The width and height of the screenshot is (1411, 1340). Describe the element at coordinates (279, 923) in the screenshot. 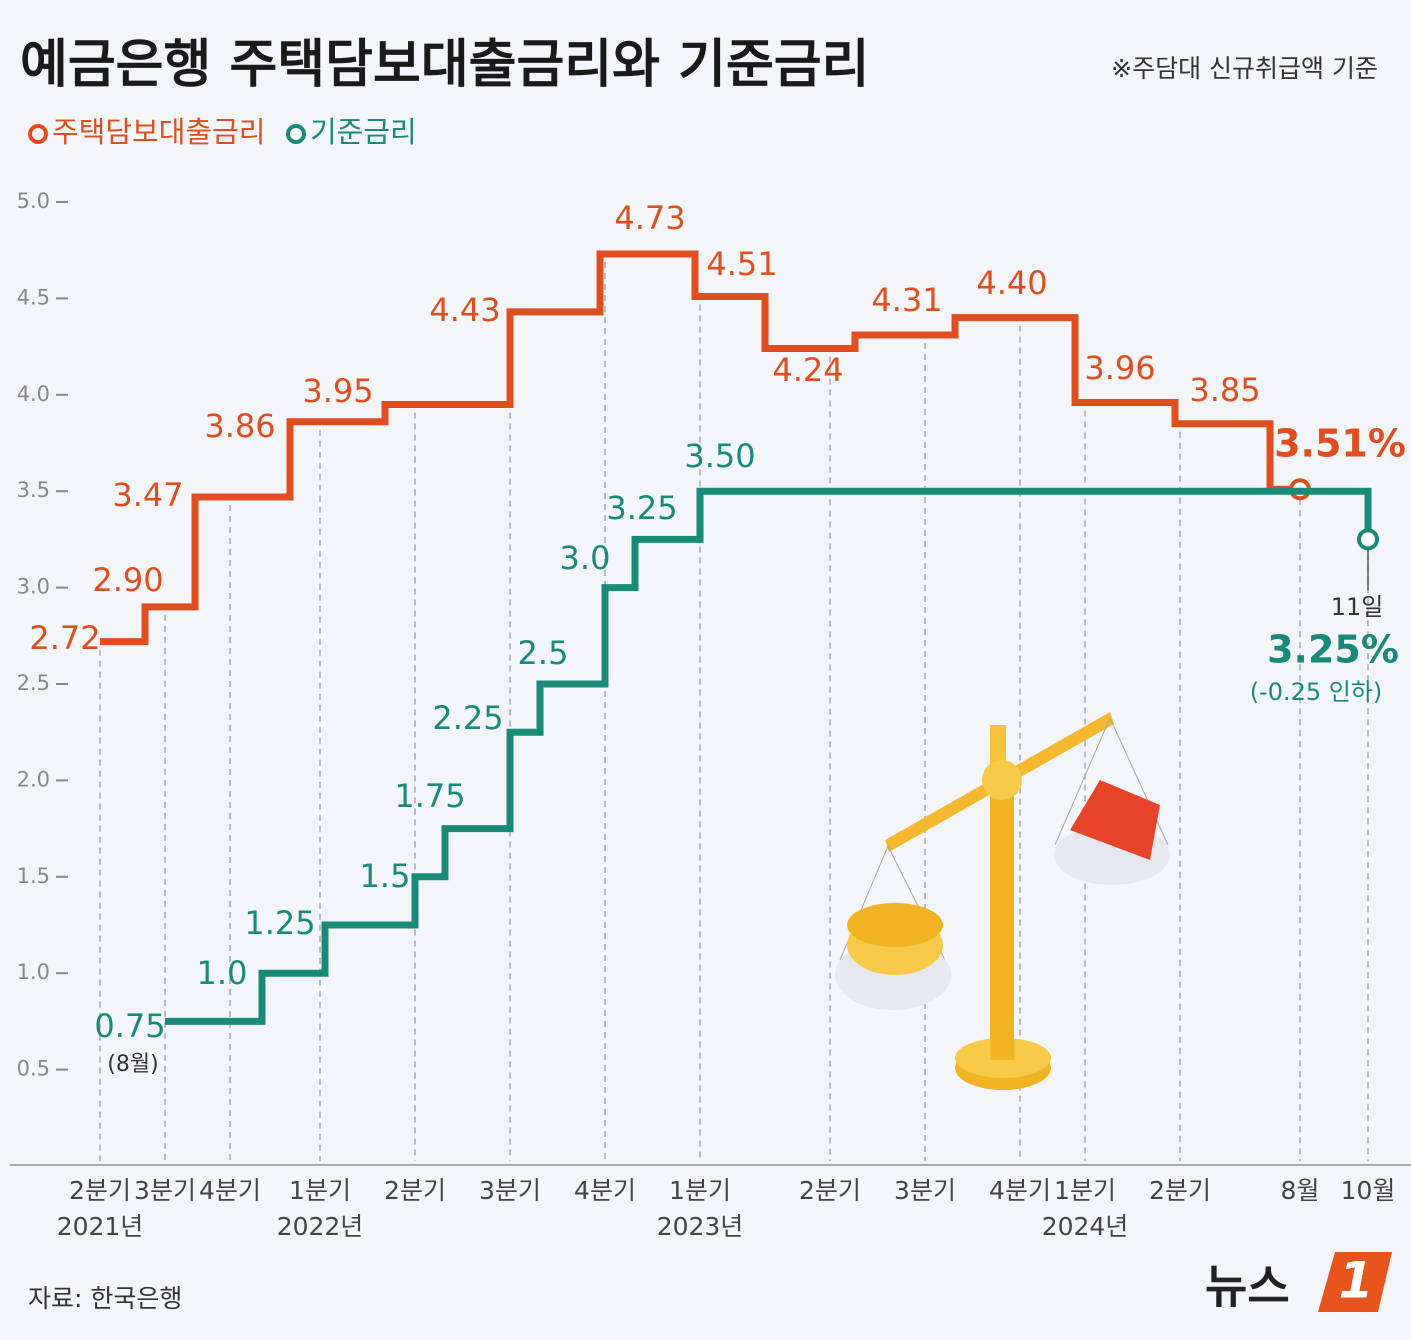

I see `data-label: 1.25` at that location.